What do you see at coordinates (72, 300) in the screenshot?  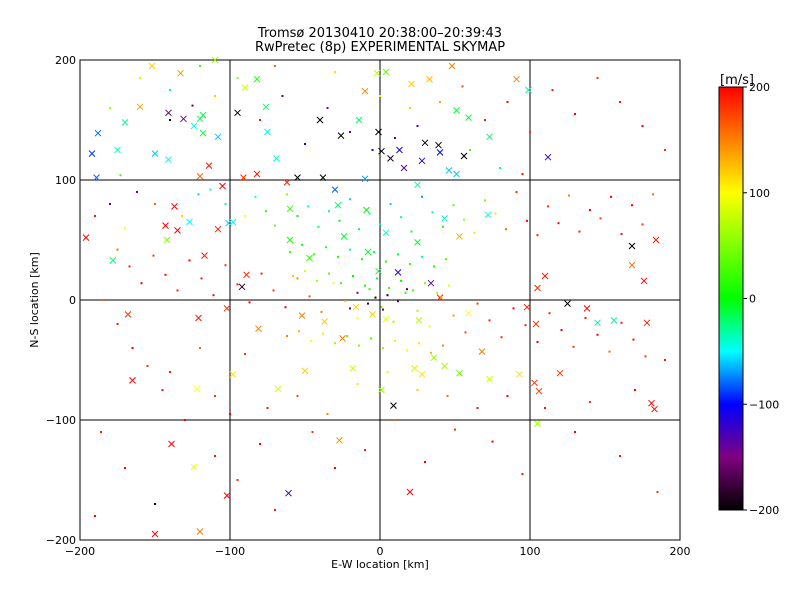 I see `y-tick-label: 0` at bounding box center [72, 300].